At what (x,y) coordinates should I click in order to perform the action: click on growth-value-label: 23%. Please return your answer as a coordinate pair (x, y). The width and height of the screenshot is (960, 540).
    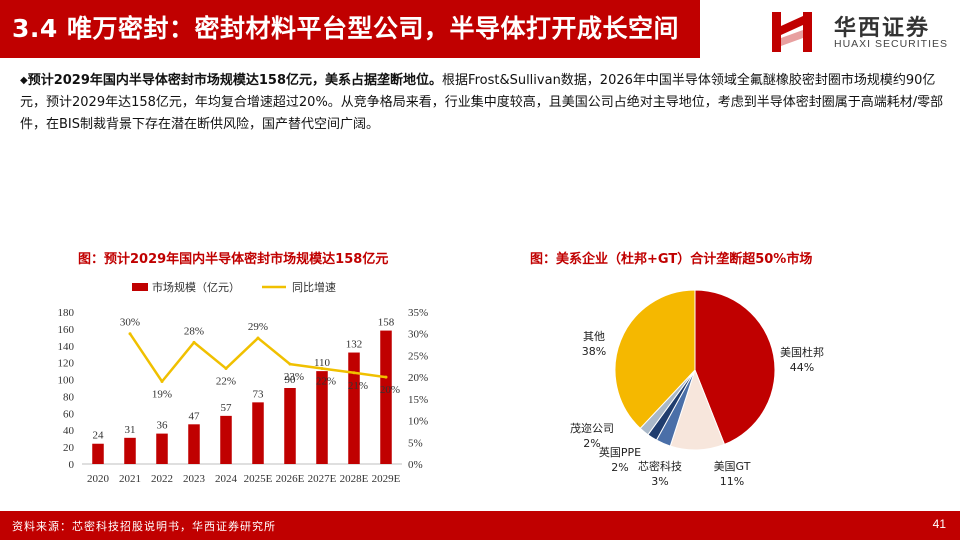
    Looking at the image, I should click on (294, 377).